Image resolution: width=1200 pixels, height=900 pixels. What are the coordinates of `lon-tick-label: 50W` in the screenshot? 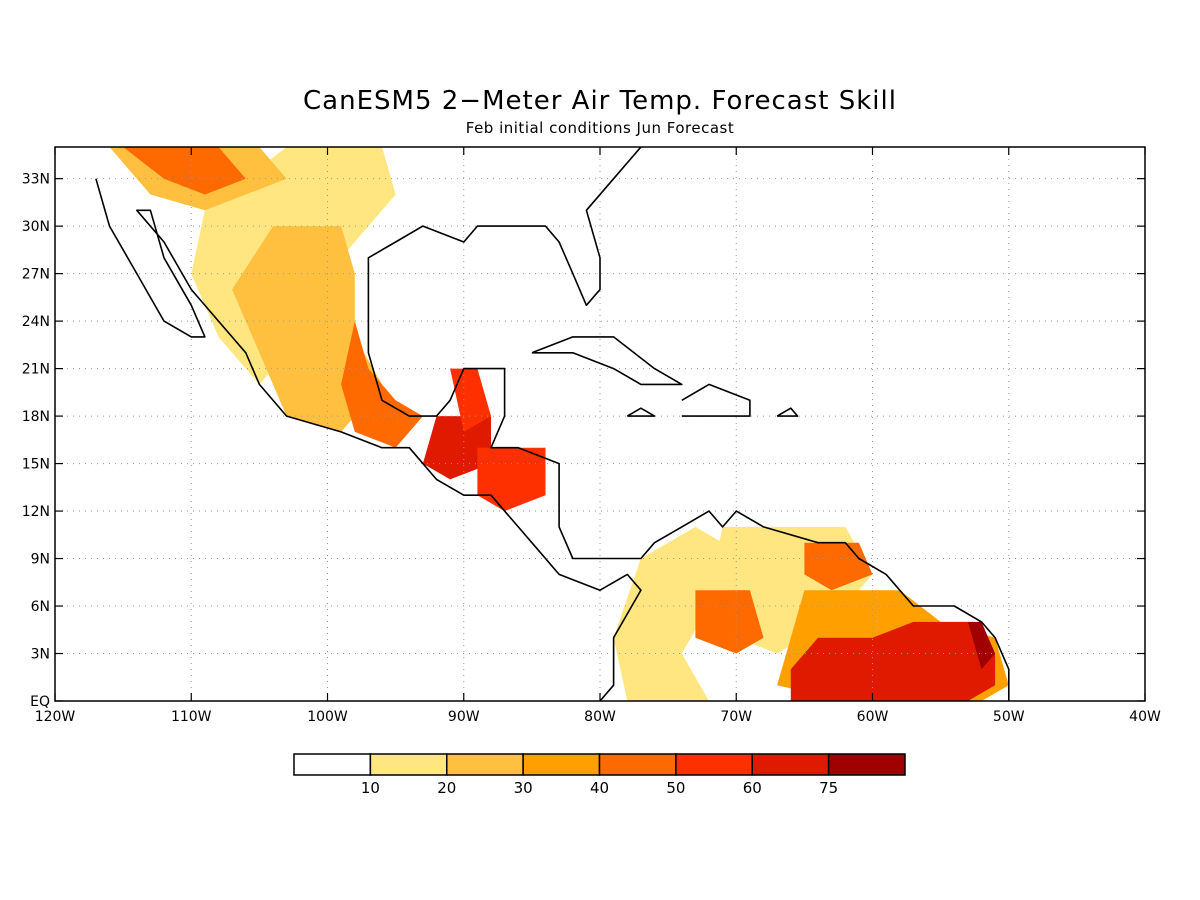 It's located at (1009, 717).